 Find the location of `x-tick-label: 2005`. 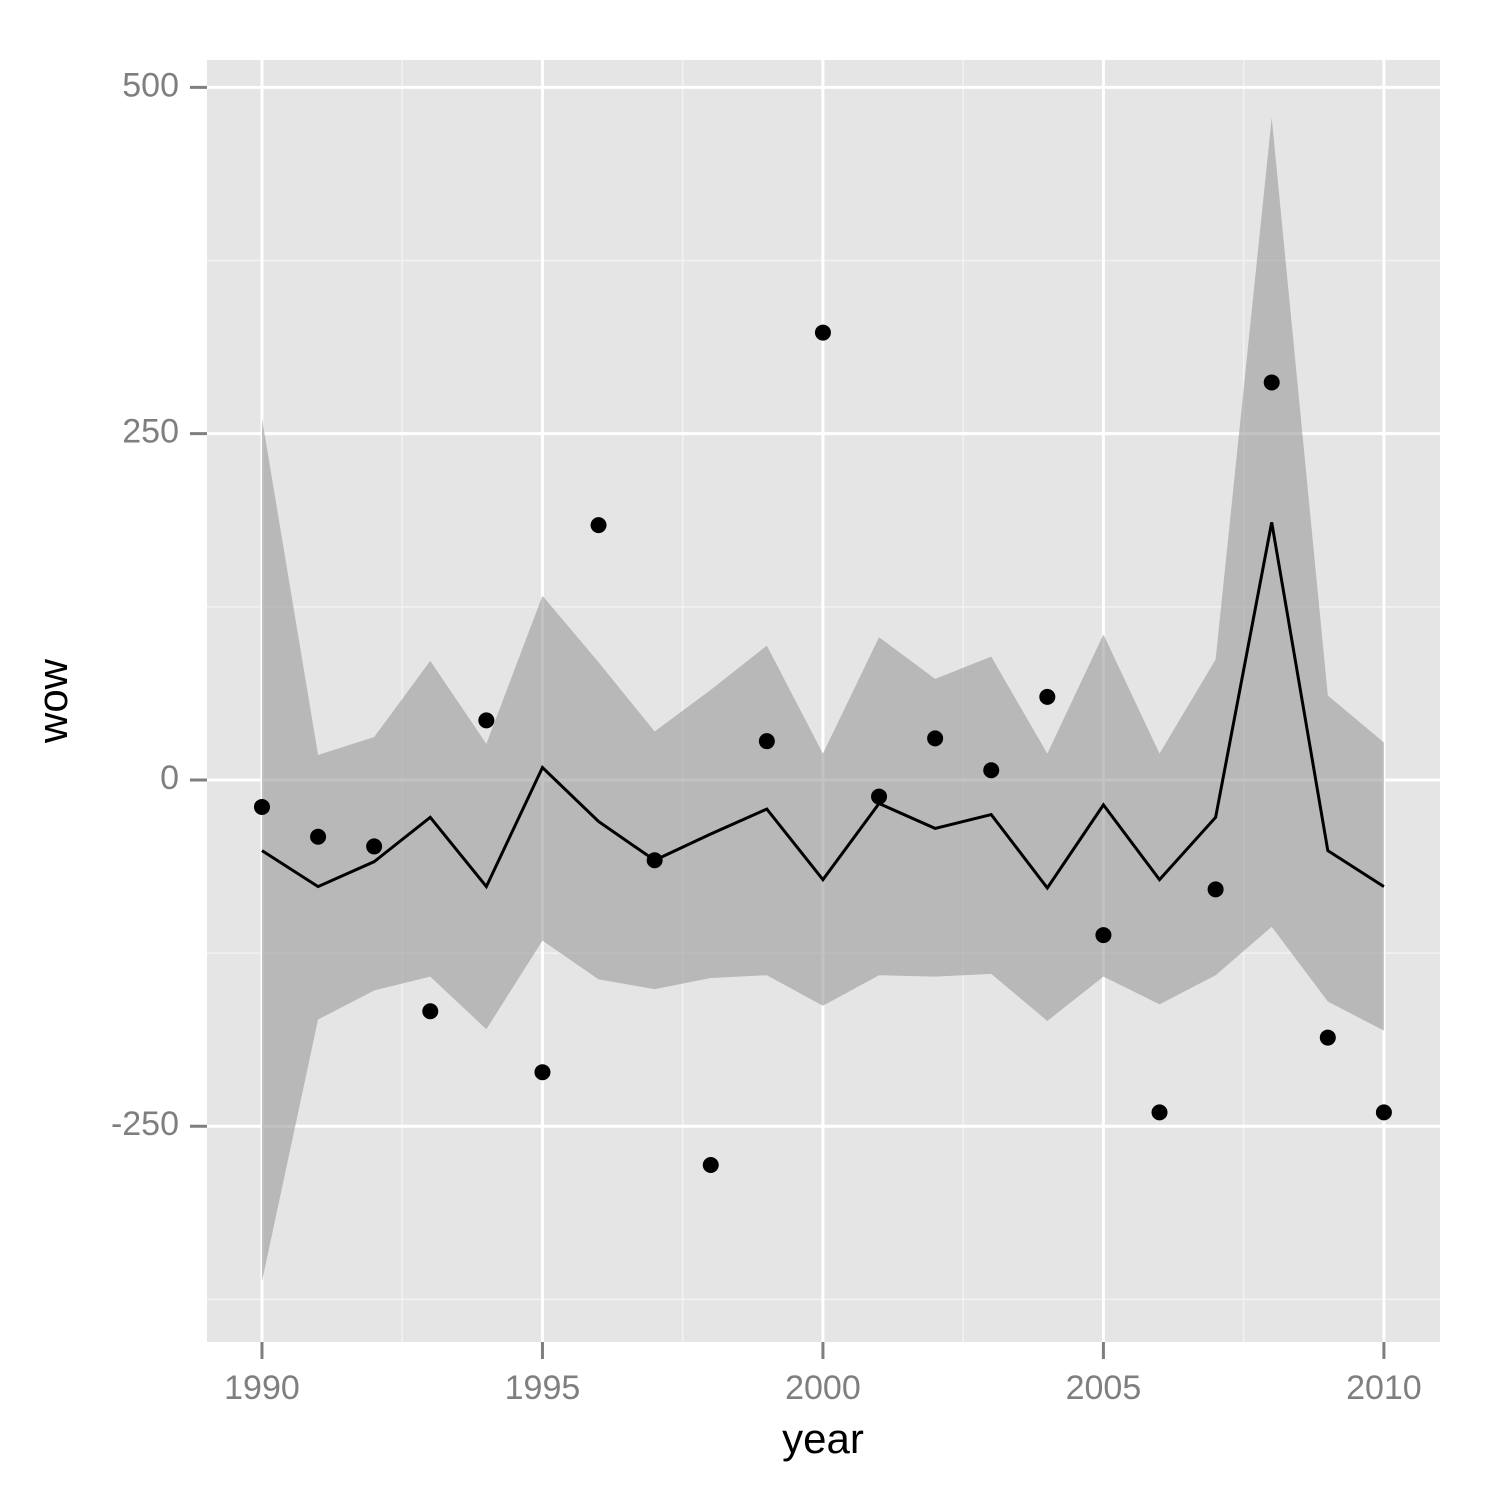

x-tick-label: 2005 is located at coordinates (1104, 1388).